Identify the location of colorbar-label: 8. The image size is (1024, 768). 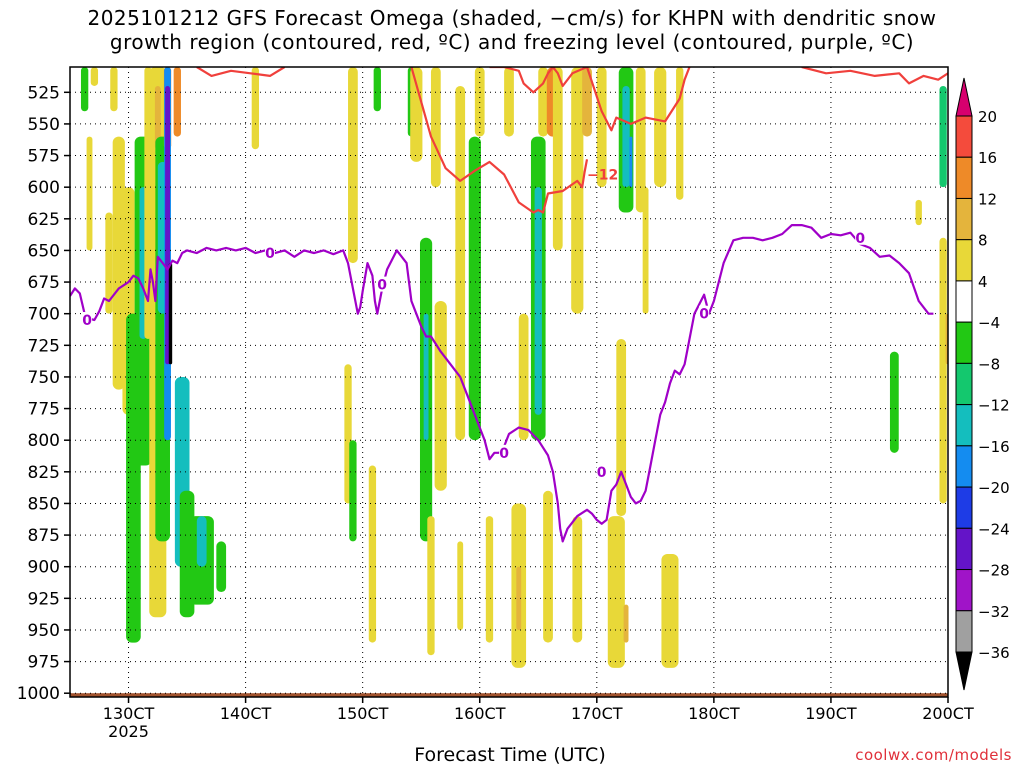
(983, 241).